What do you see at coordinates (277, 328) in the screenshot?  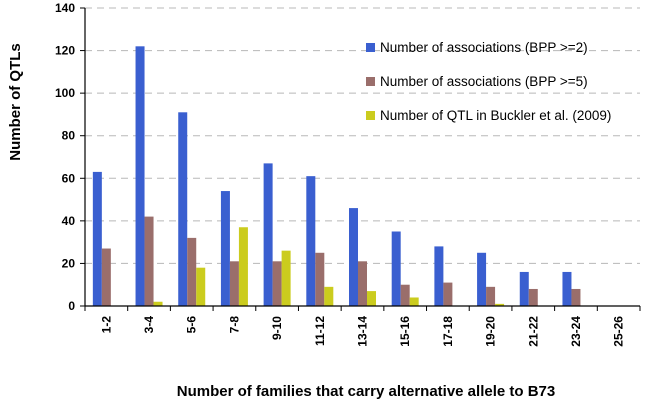 I see `x-tick-label: 9-10` at bounding box center [277, 328].